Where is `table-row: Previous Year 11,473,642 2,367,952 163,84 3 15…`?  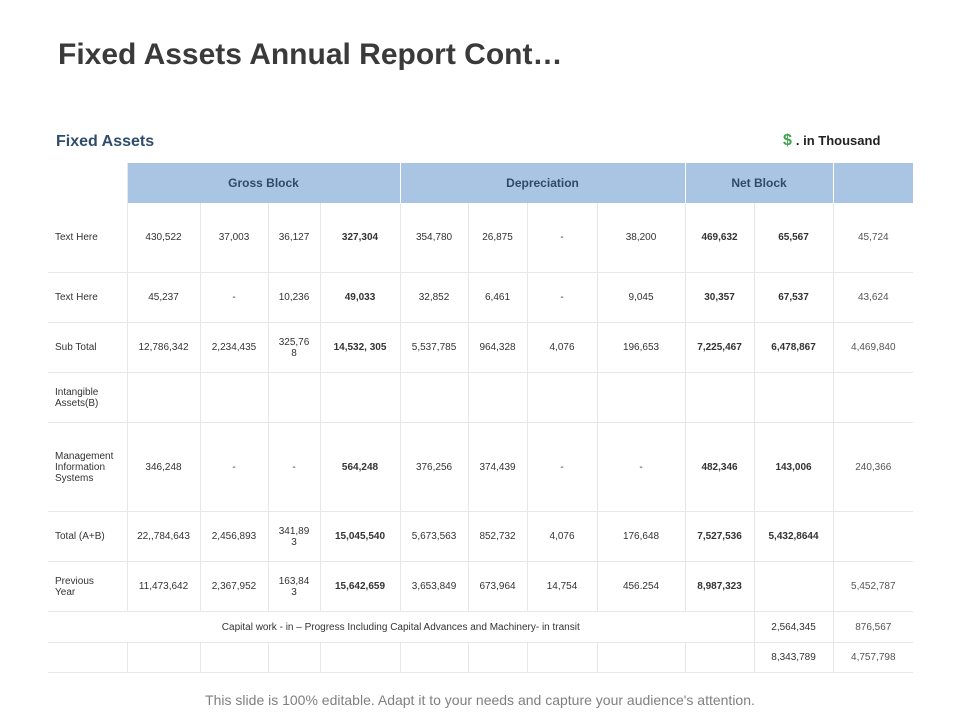 table-row: Previous Year 11,473,642 2,367,952 163,84 3 15… is located at coordinates (481, 586).